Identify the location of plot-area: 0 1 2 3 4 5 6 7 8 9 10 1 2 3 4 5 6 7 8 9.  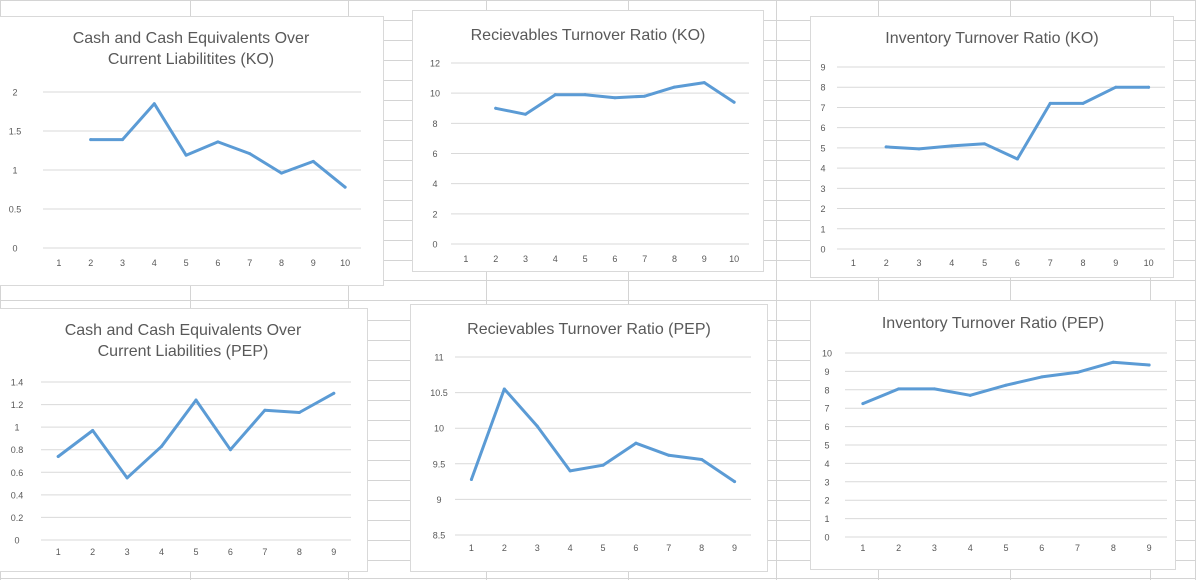
(994, 451).